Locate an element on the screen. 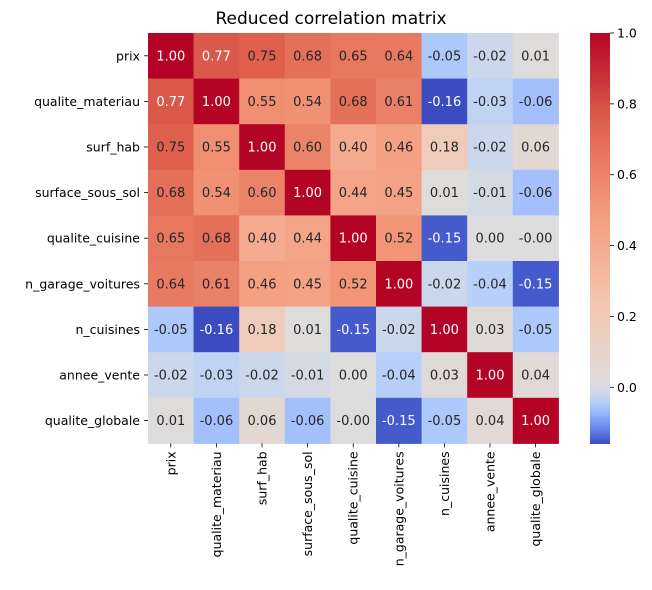  y-tick-label: qualite_materiau is located at coordinates (87, 101).